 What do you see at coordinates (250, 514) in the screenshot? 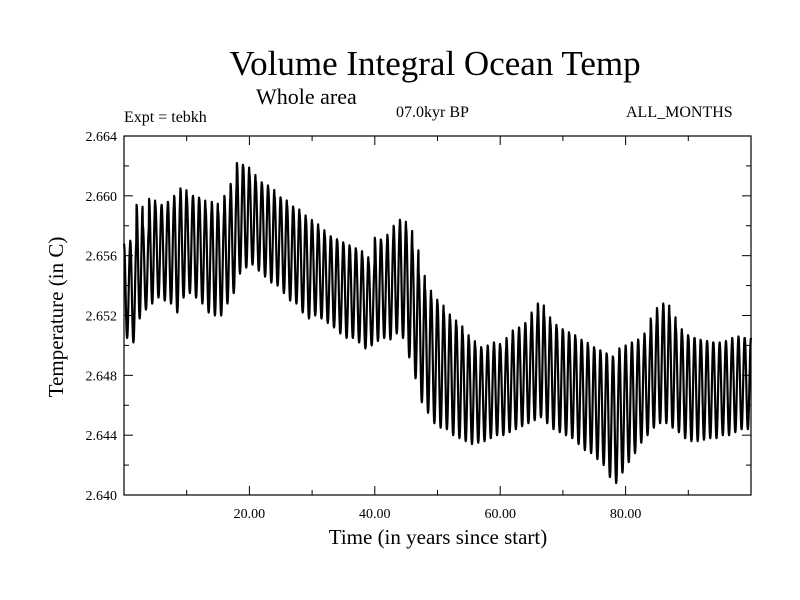
I see `x-tick-label: 20.00` at bounding box center [250, 514].